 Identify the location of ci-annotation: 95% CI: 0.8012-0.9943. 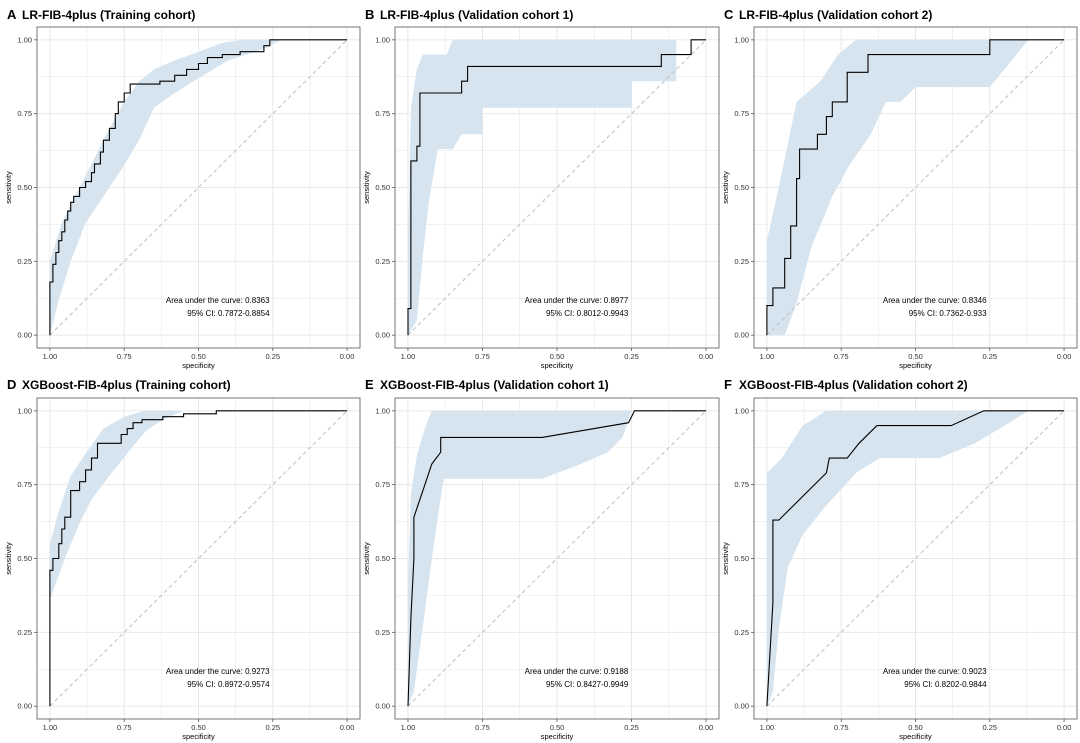
(587, 313).